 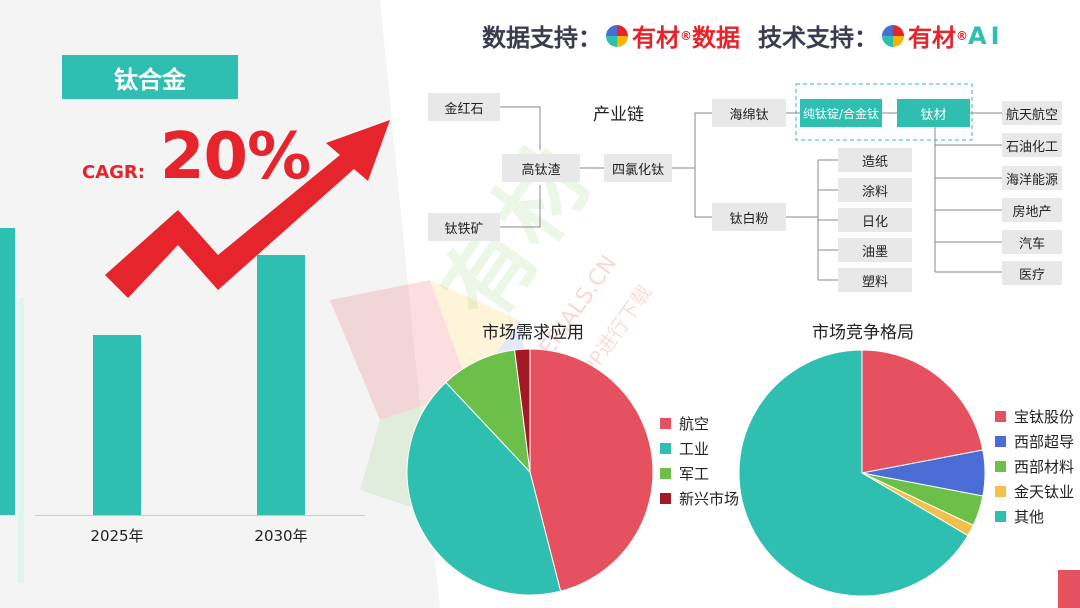 I want to click on white-use-item: 涂料, so click(x=875, y=190).